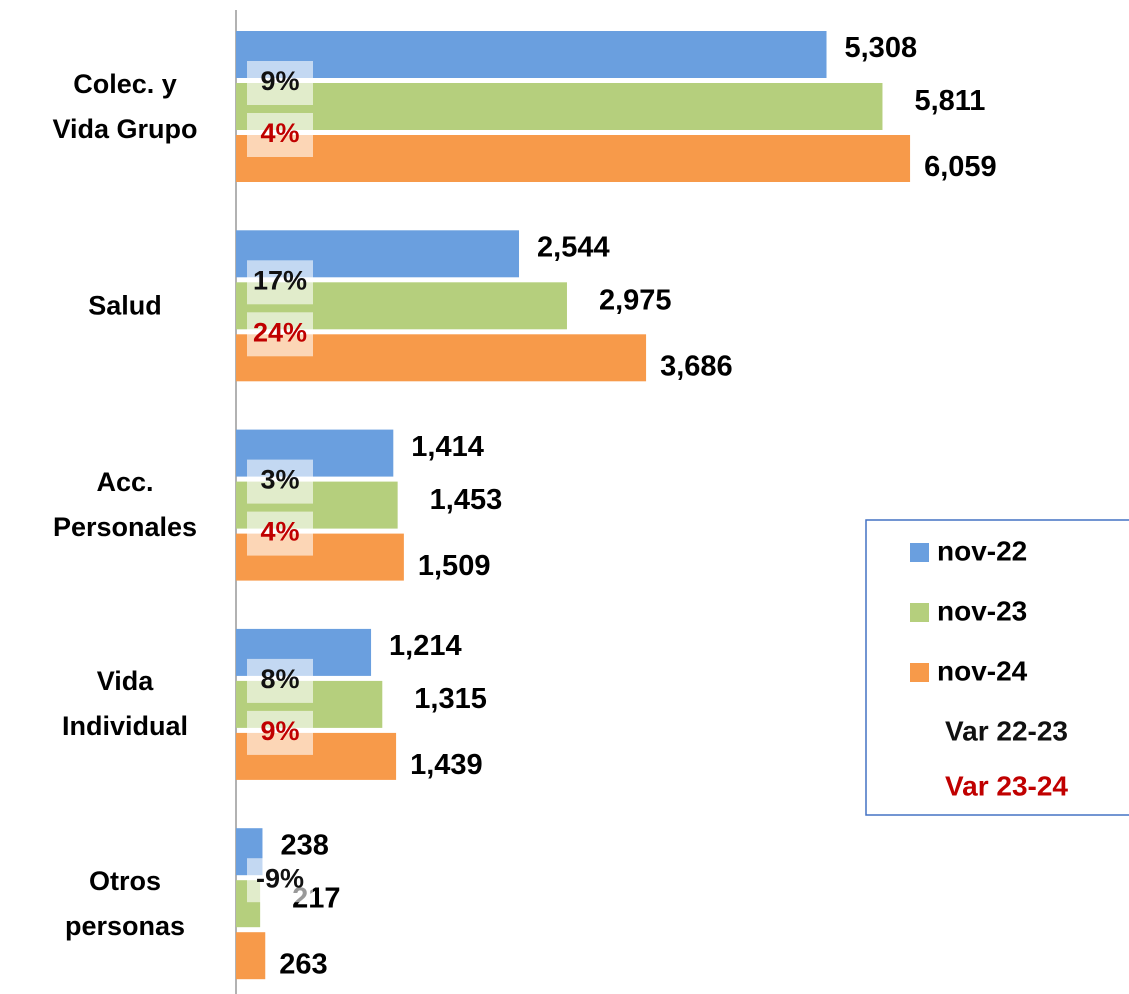  Describe the element at coordinates (425, 646) in the screenshot. I see `value-label: 1,214` at that location.